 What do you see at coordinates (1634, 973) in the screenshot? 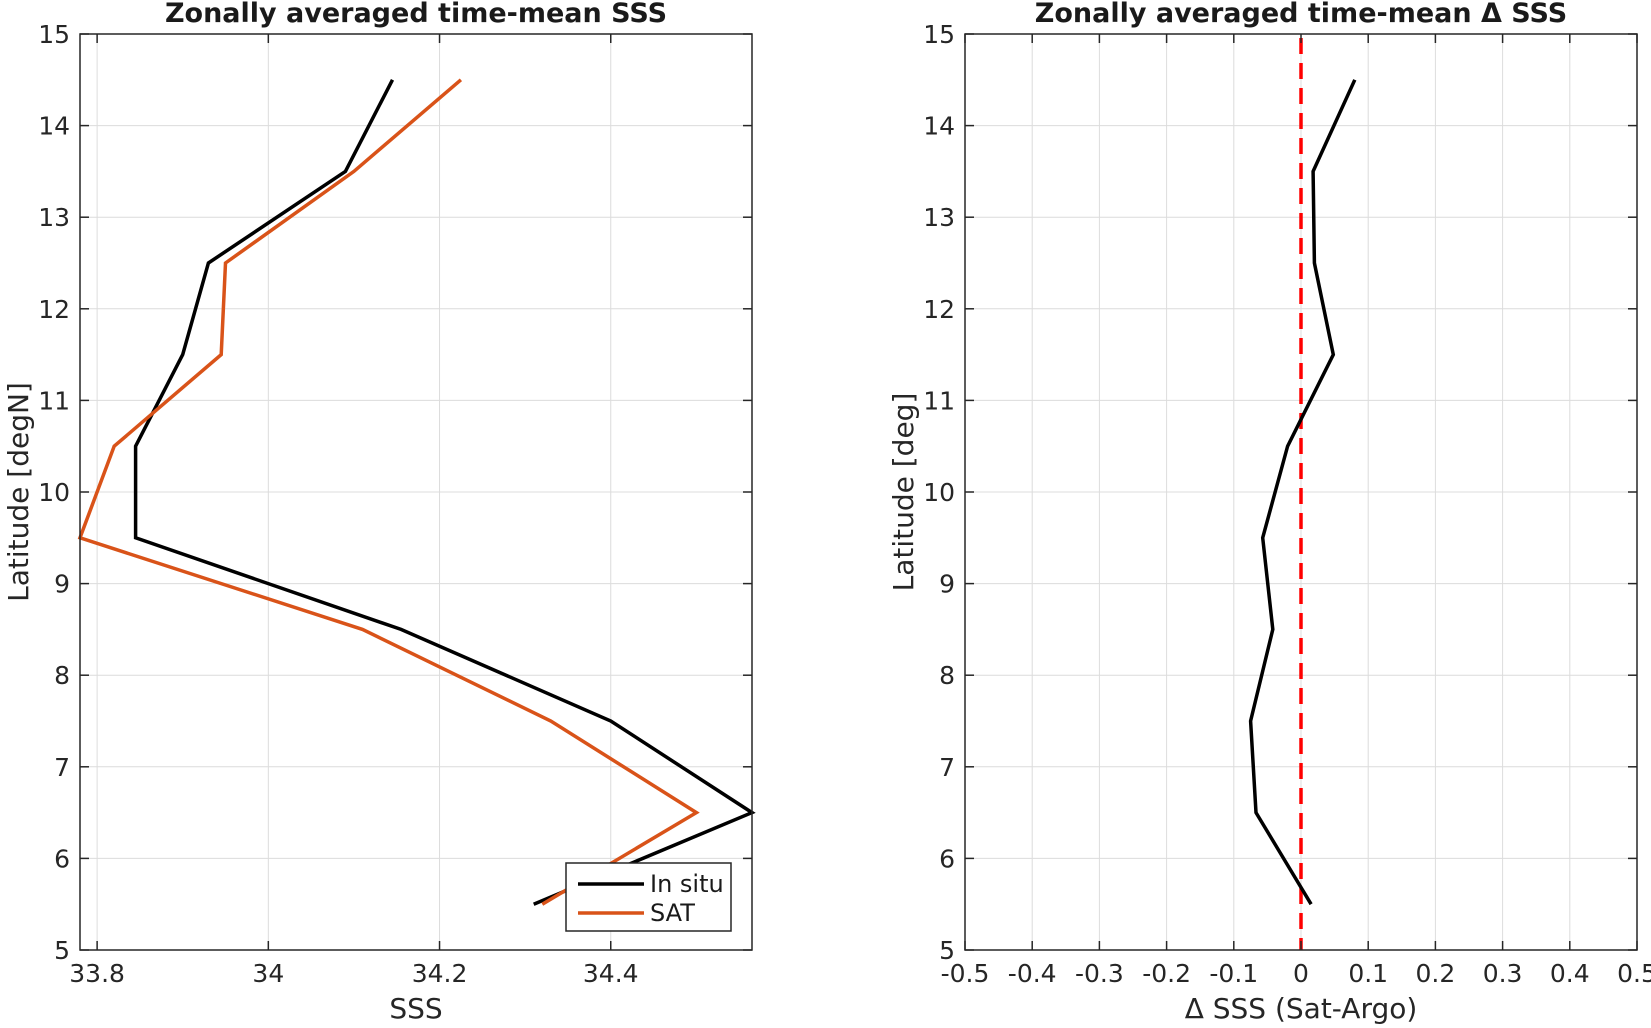
I see `x-tick-label: 0.5` at bounding box center [1634, 973].